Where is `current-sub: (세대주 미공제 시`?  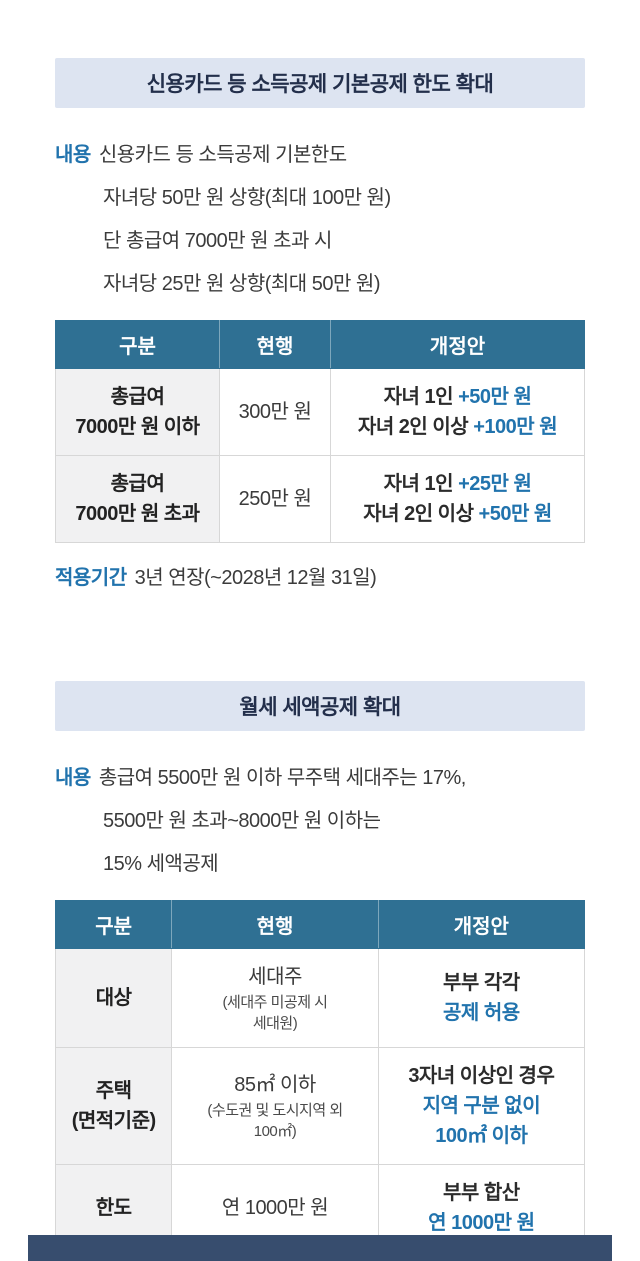 current-sub: (세대주 미공제 시 is located at coordinates (275, 1002).